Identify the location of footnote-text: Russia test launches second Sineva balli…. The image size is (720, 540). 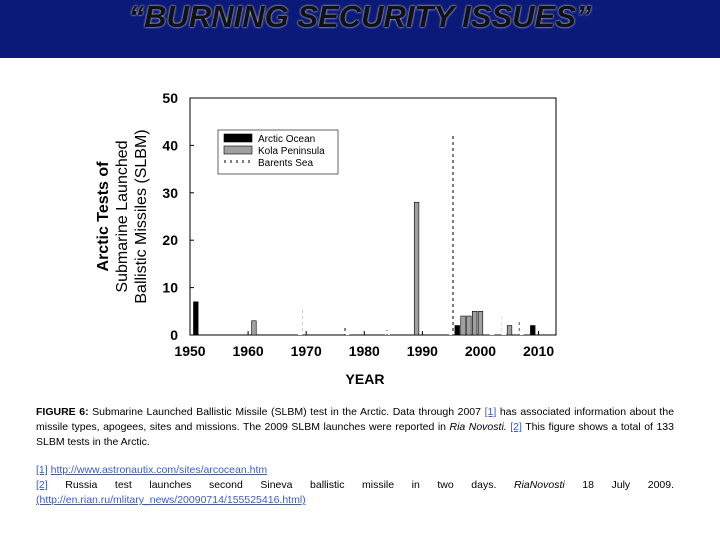
(281, 485).